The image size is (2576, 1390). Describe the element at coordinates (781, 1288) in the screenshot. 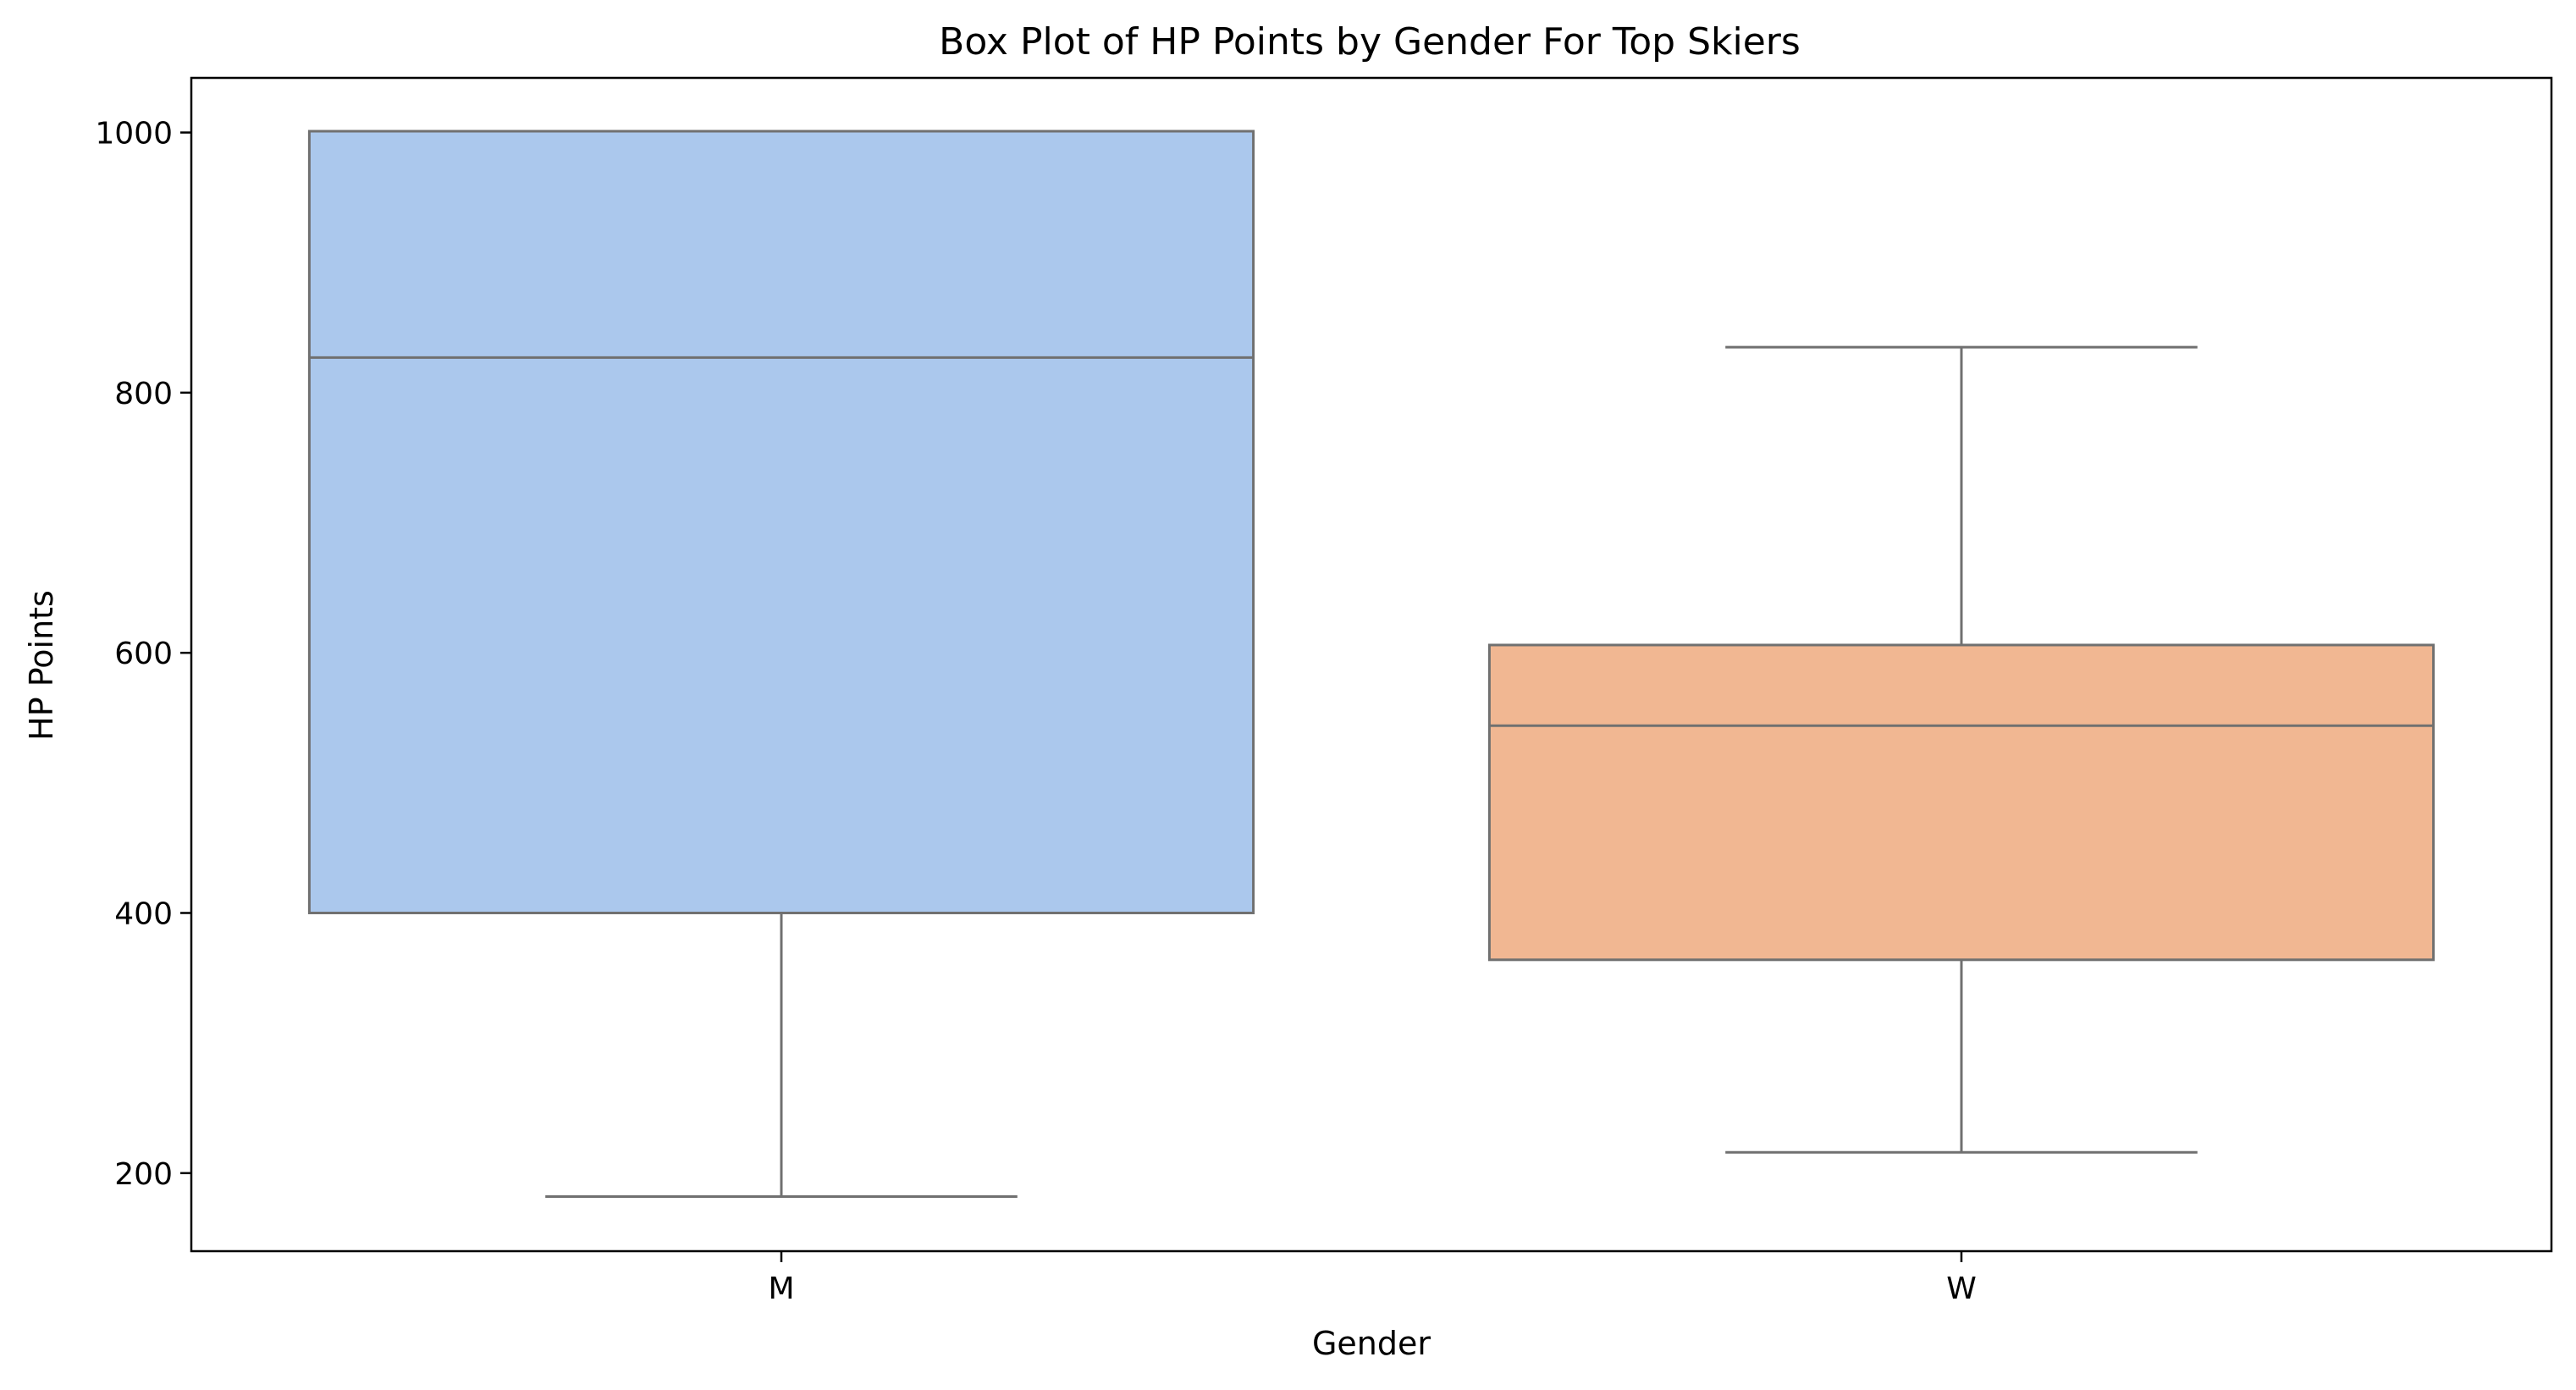

I see `x-tick-label-m: M` at that location.